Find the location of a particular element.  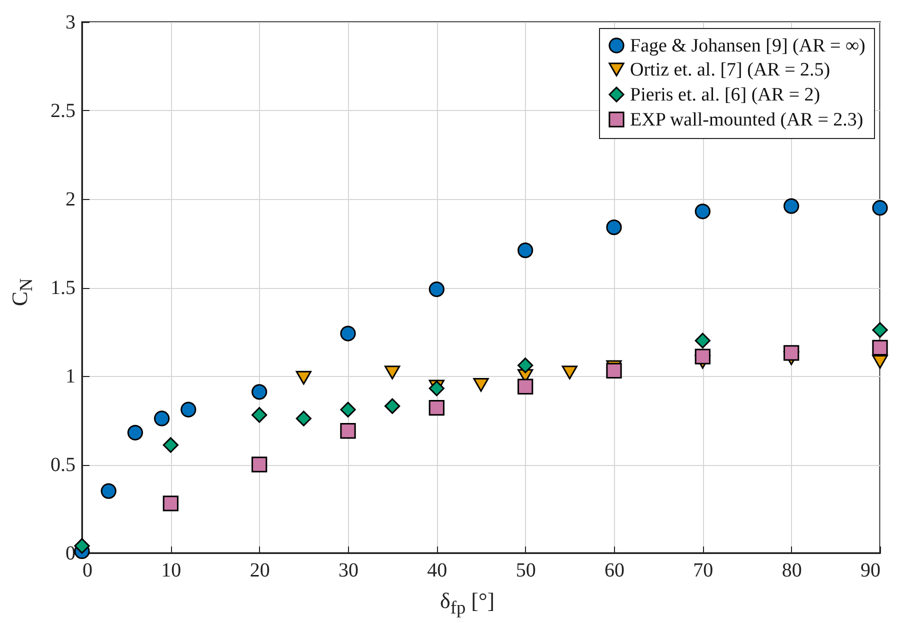

x-tick-label: 0 is located at coordinates (87, 571).